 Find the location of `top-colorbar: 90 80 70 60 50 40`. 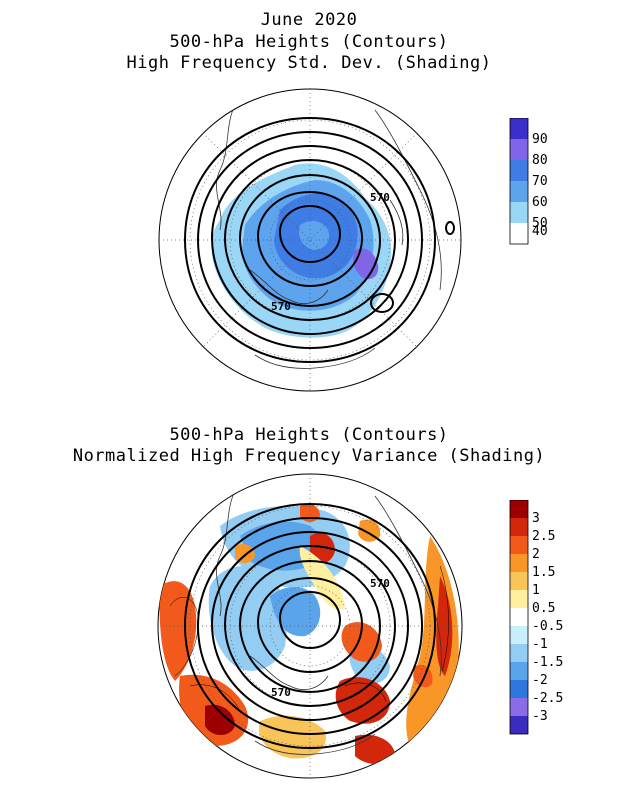

top-colorbar: 90 80 70 60 50 40 is located at coordinates (528, 181).